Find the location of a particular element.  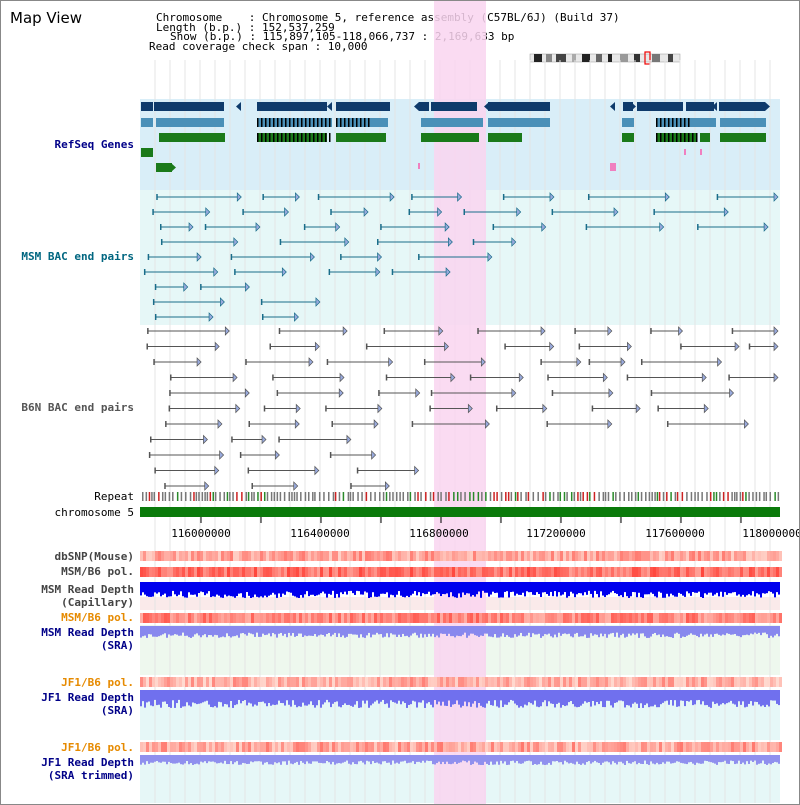

track-label-msm-read-depth-sra: MSM Read Depth is located at coordinates (87, 632).